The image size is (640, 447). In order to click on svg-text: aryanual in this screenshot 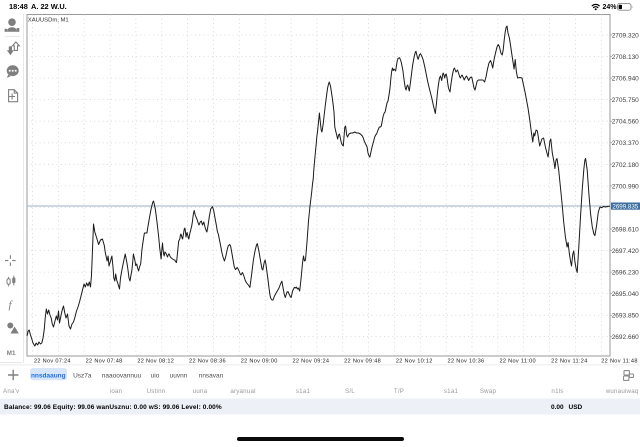, I will do `click(242, 391)`.